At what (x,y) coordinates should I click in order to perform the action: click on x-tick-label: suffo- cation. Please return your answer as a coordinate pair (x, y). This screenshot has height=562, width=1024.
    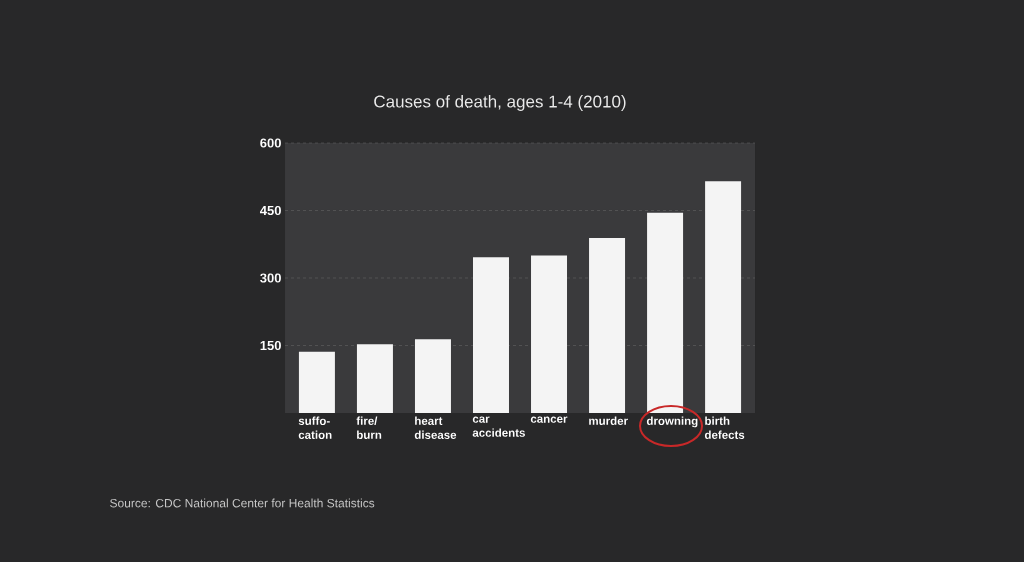
    Looking at the image, I should click on (315, 427).